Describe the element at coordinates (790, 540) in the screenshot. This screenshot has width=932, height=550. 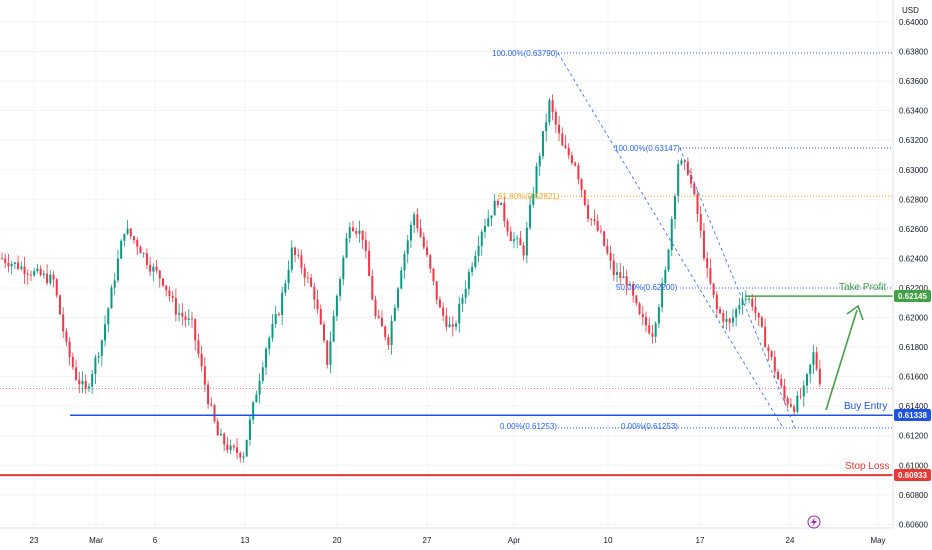
I see `x-tick-label: 24` at that location.